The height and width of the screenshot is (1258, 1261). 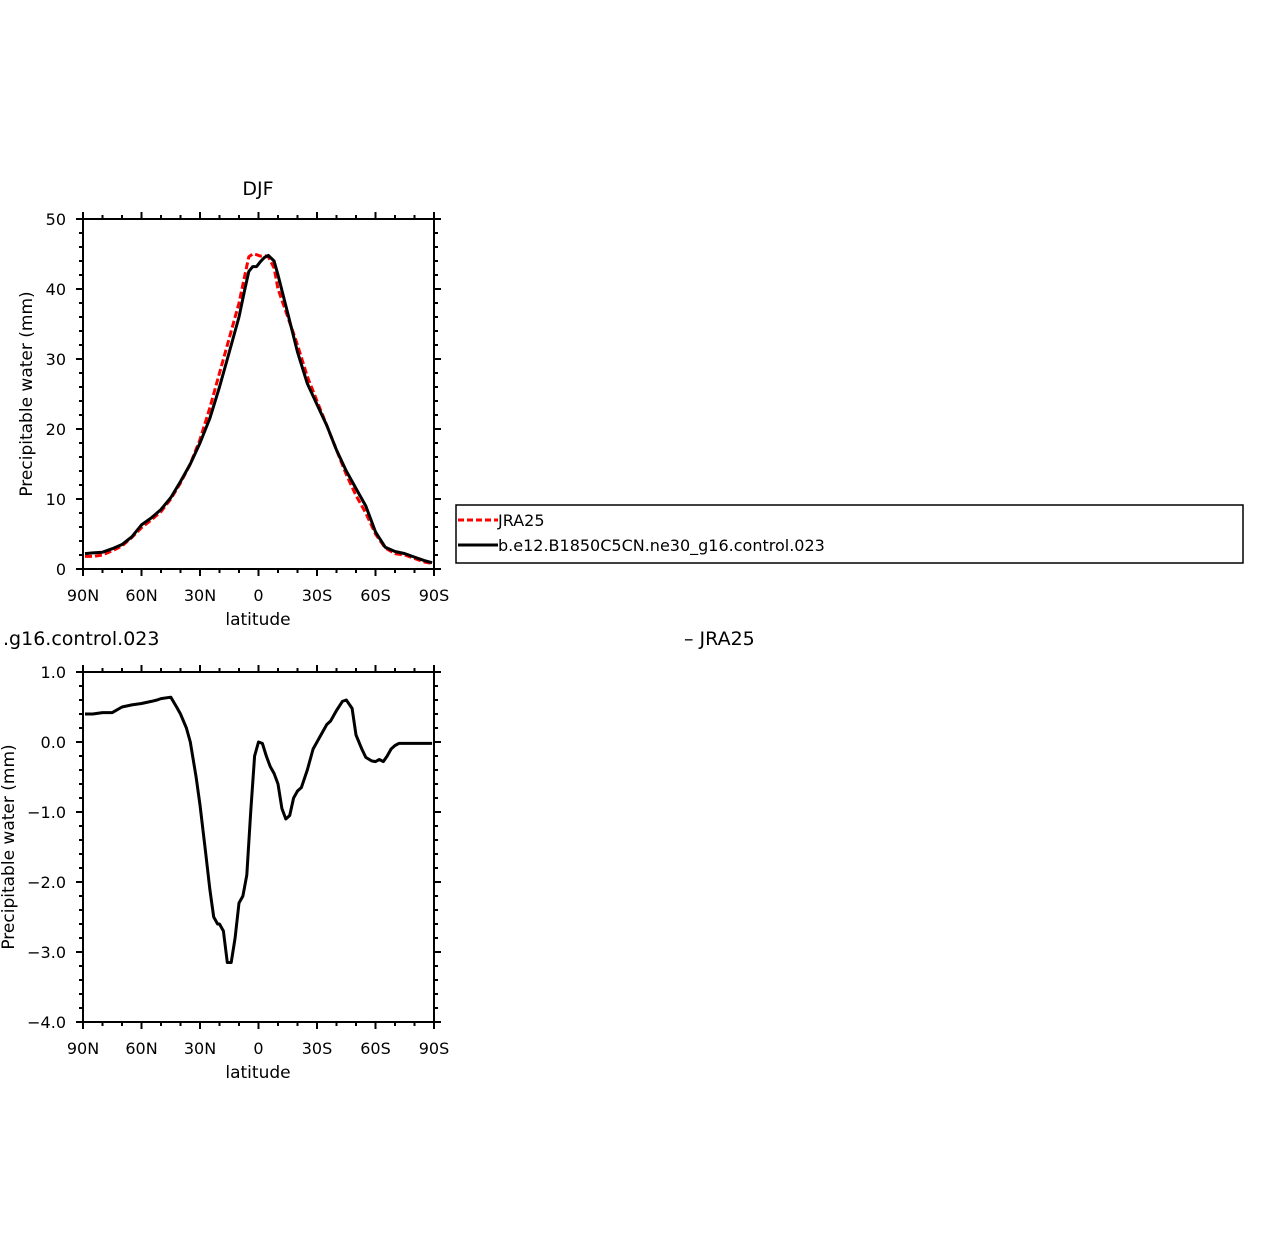 I want to click on chart-title-right: – JRA25, so click(x=719, y=639).